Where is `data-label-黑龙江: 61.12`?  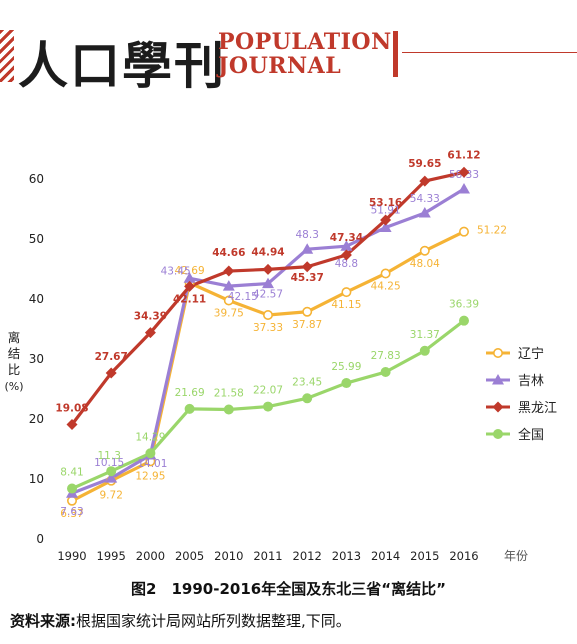 data-label-黑龙江: 61.12 is located at coordinates (463, 155).